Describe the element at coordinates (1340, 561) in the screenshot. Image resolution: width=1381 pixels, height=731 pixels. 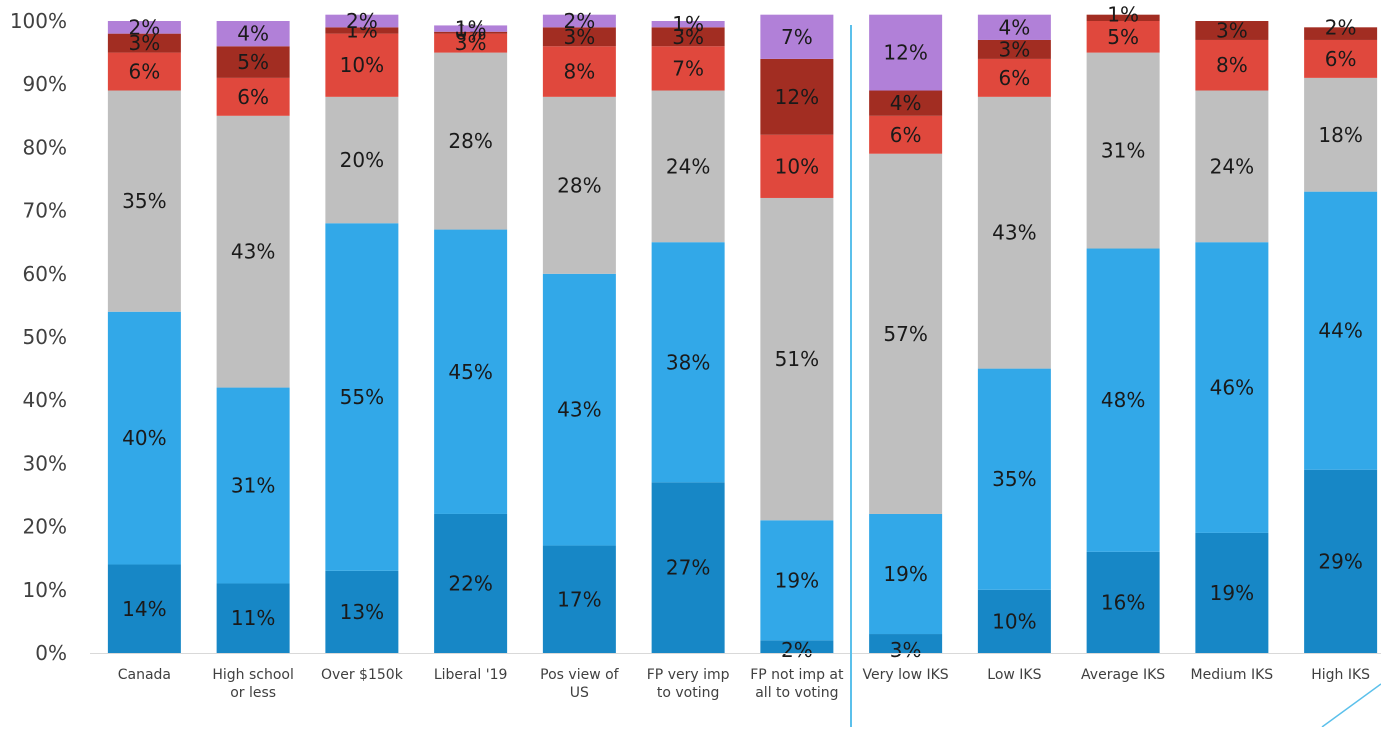
I see `data-label: 29%` at that location.